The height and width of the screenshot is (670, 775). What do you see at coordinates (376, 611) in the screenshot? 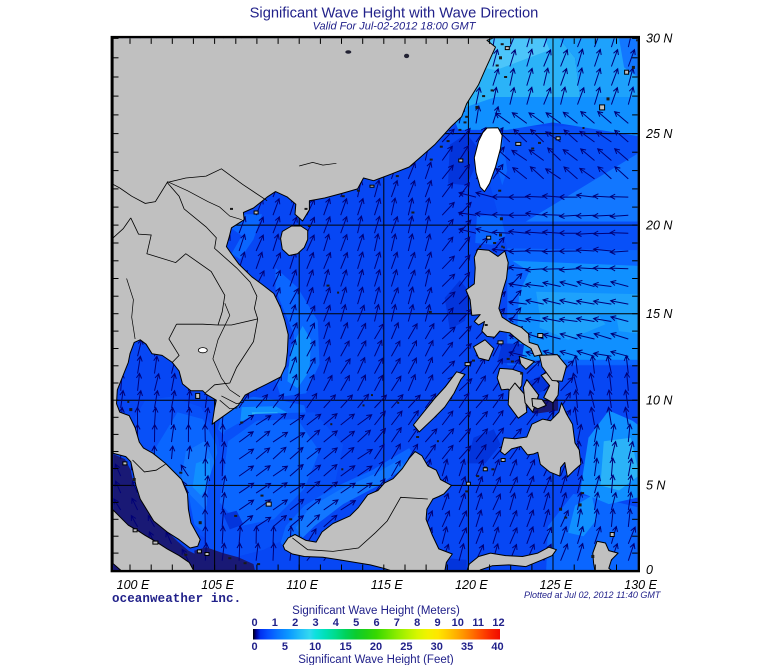
I see `svg-text:Significant Wave Height (Meter: Significant Wave Height (Meters)` at bounding box center [376, 611].